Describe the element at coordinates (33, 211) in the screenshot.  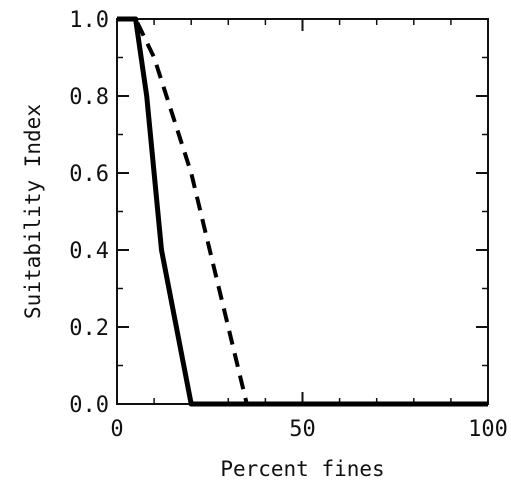
I see `y-axis-title: Suitability Index` at that location.